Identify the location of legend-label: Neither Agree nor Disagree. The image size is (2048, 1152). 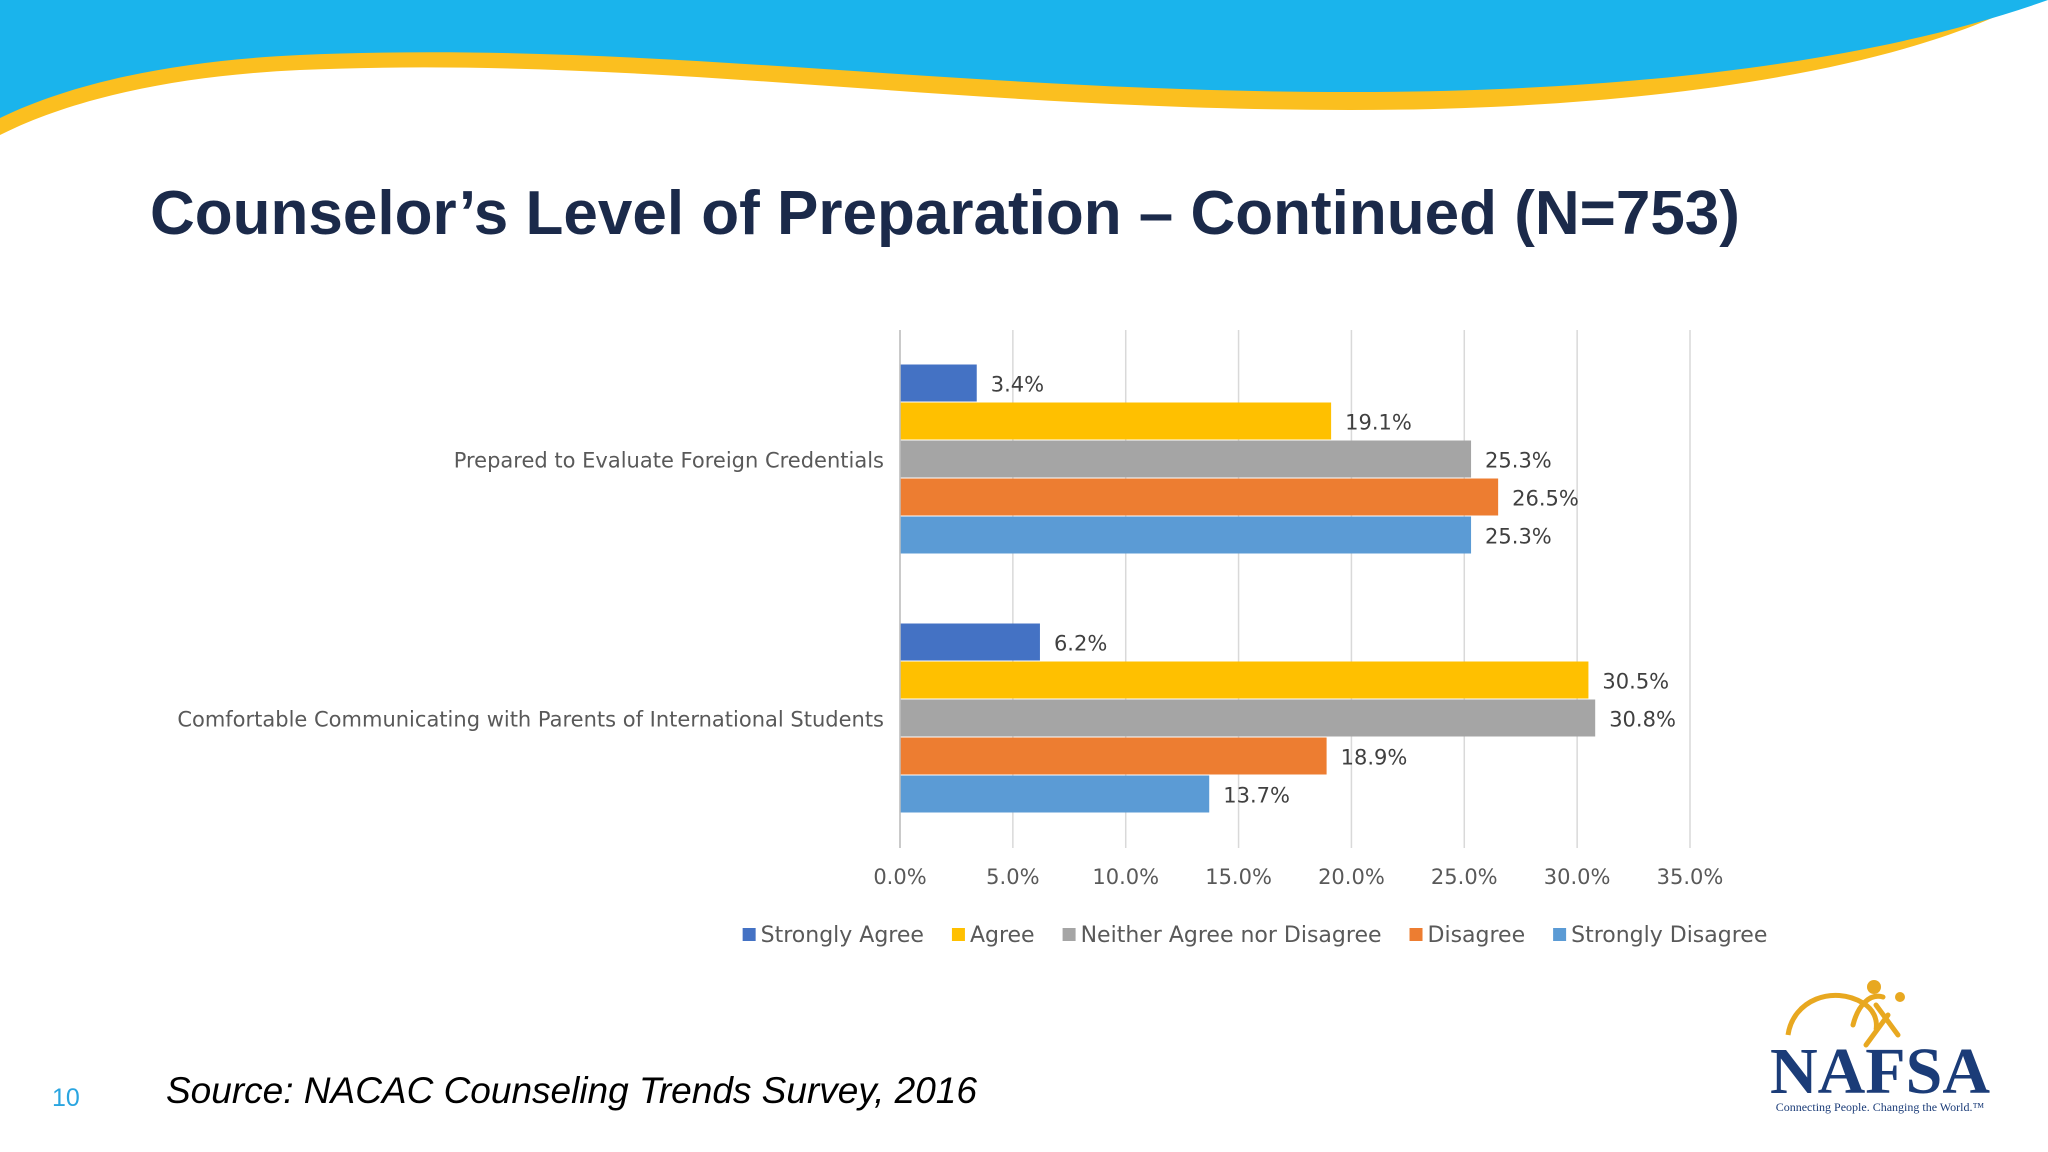
(1231, 935).